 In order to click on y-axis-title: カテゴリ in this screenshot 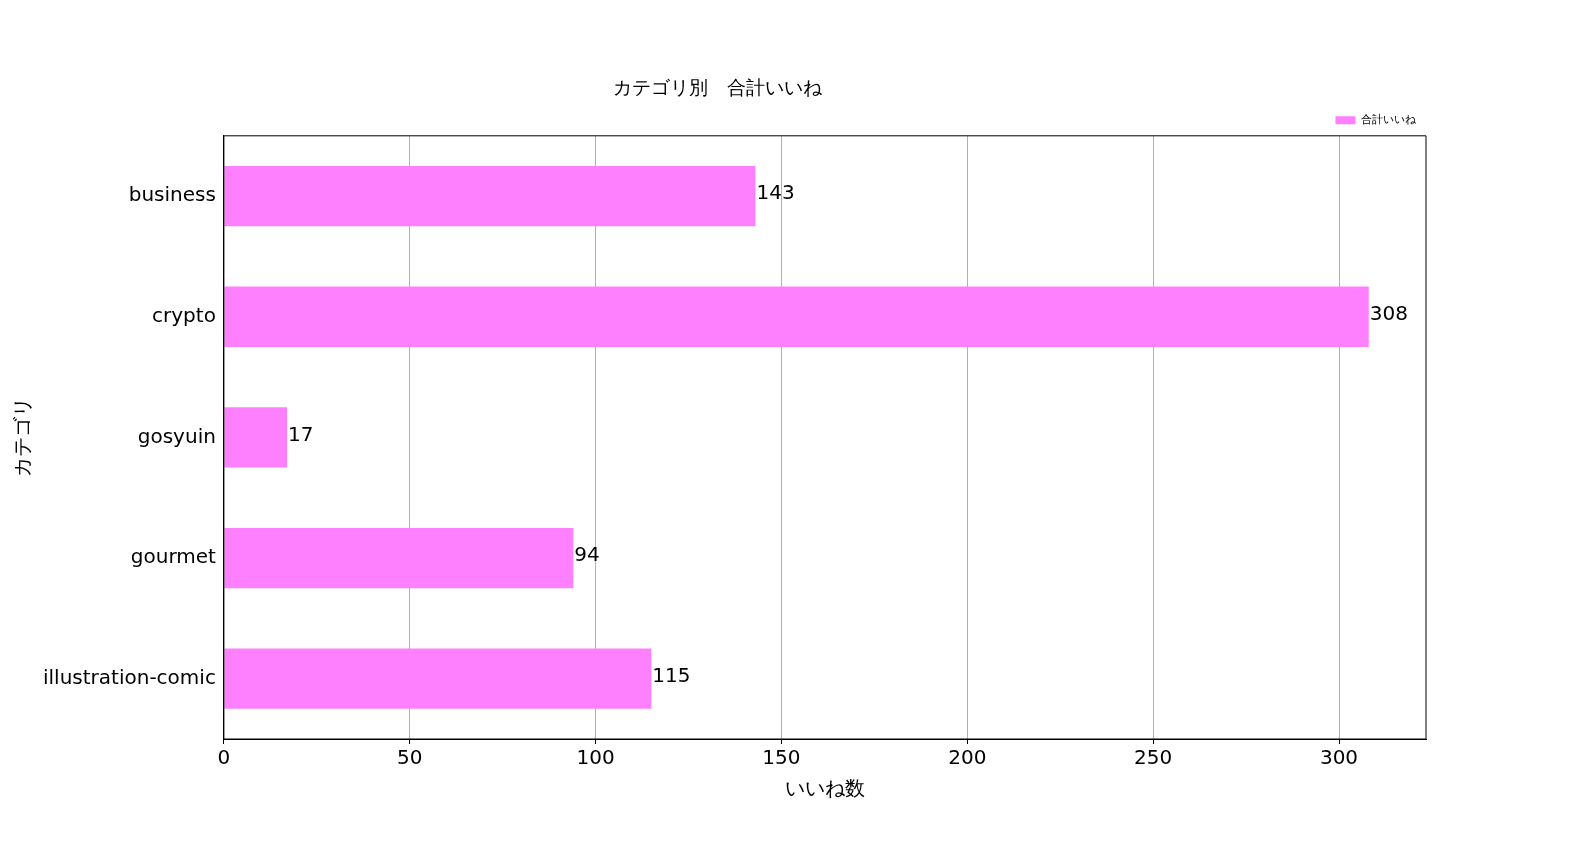, I will do `click(22, 437)`.